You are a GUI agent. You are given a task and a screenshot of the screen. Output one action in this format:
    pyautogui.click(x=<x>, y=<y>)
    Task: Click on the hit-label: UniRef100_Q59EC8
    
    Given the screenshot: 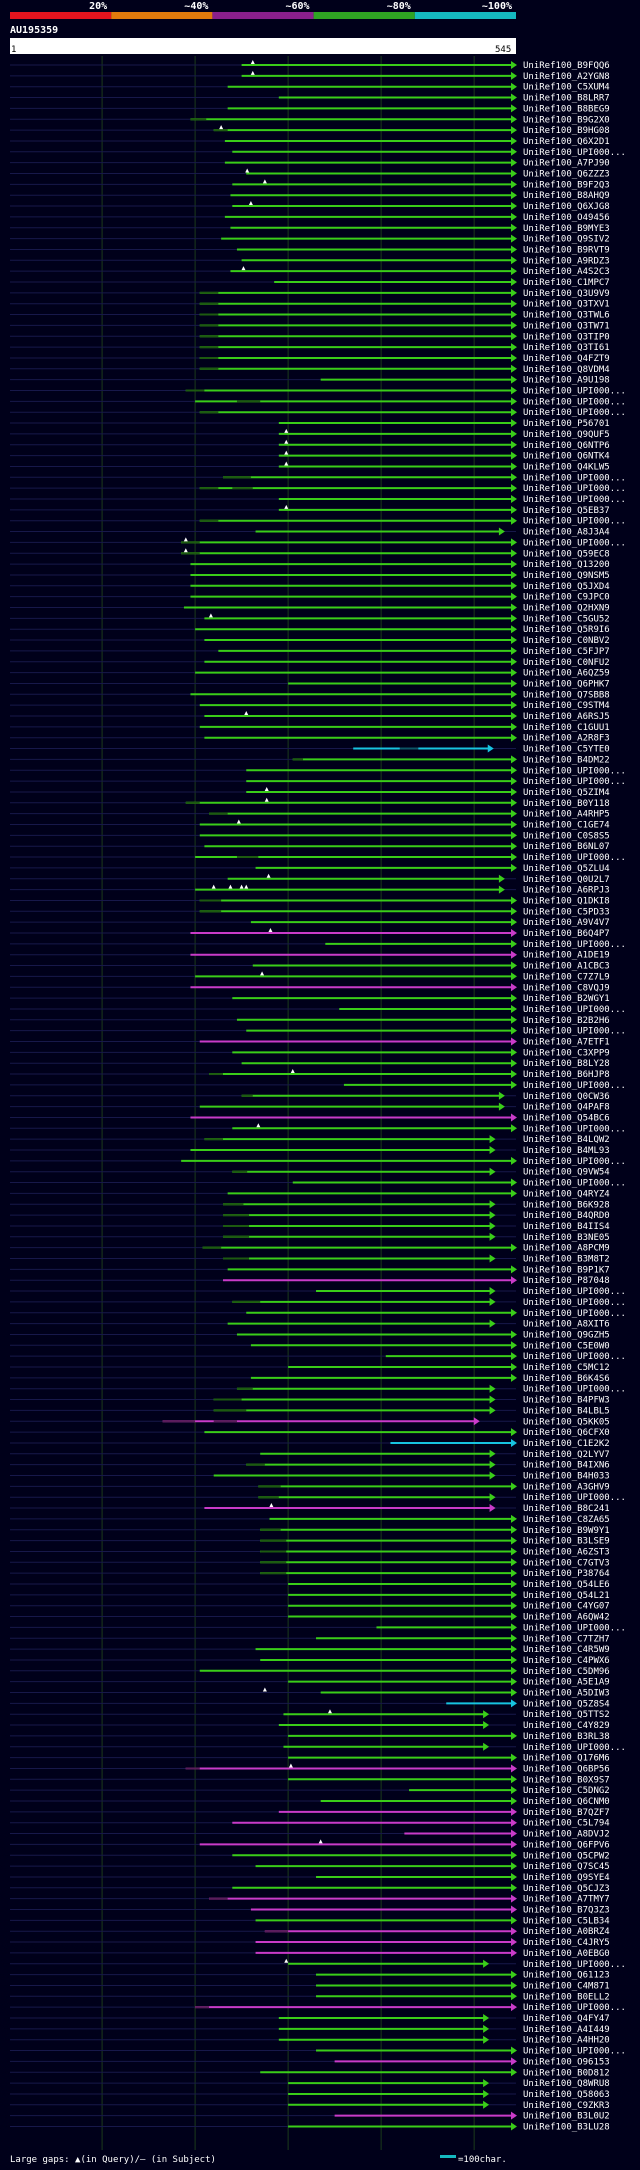 What is the action you would take?
    pyautogui.click(x=566, y=554)
    